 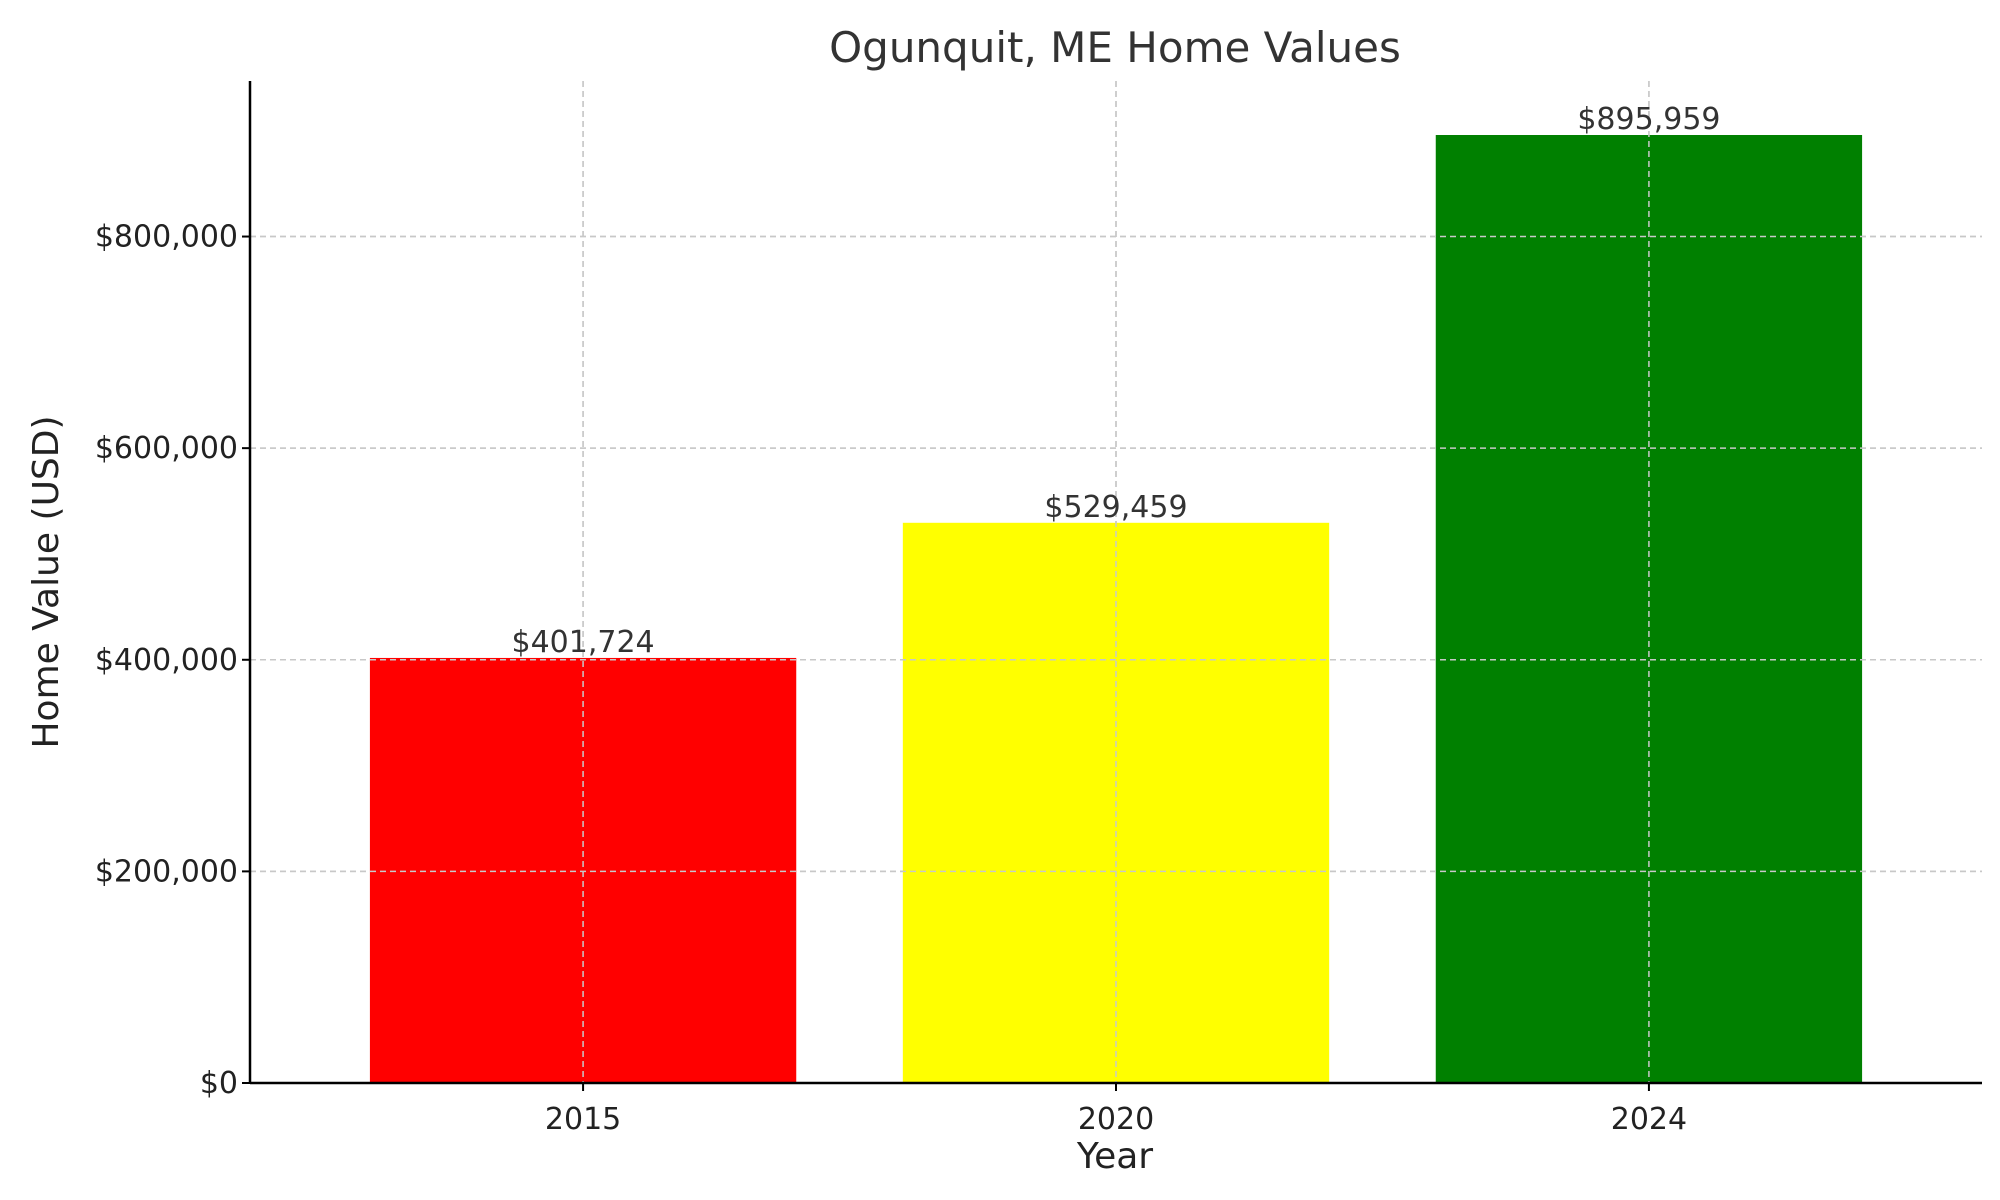 I want to click on y-tick-label: $400,000, so click(x=166, y=660).